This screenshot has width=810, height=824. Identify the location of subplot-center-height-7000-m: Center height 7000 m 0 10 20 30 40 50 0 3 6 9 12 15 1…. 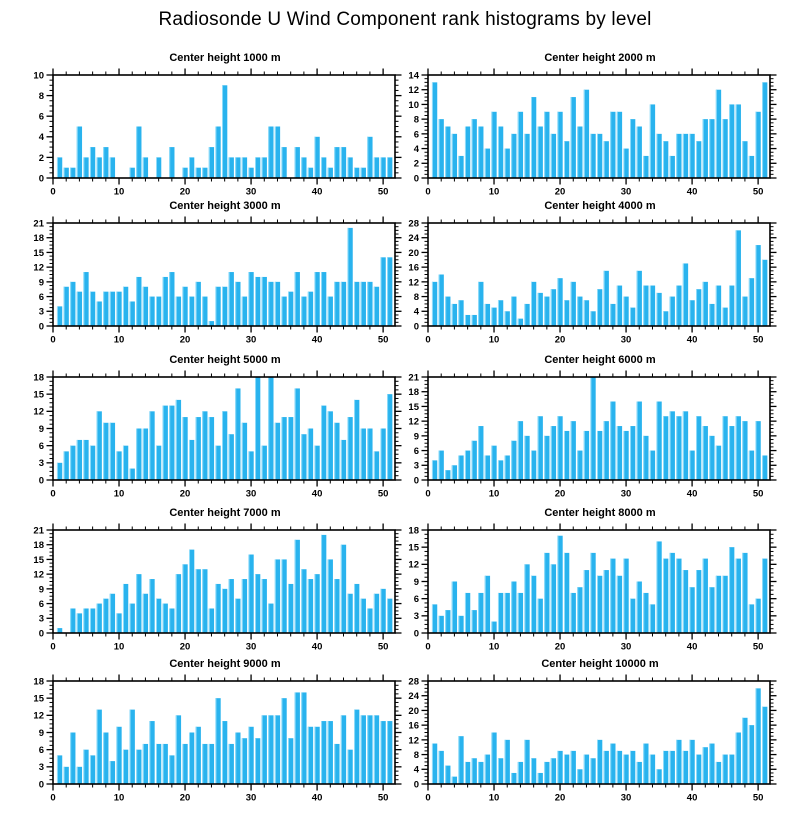
(208, 579).